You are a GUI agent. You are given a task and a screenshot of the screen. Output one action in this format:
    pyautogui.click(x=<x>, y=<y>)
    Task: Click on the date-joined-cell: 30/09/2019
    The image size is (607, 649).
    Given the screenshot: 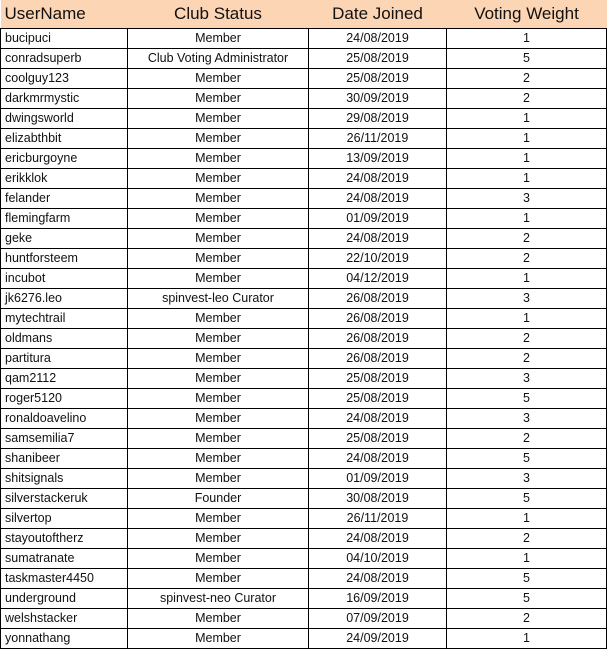 What is the action you would take?
    pyautogui.click(x=377, y=98)
    